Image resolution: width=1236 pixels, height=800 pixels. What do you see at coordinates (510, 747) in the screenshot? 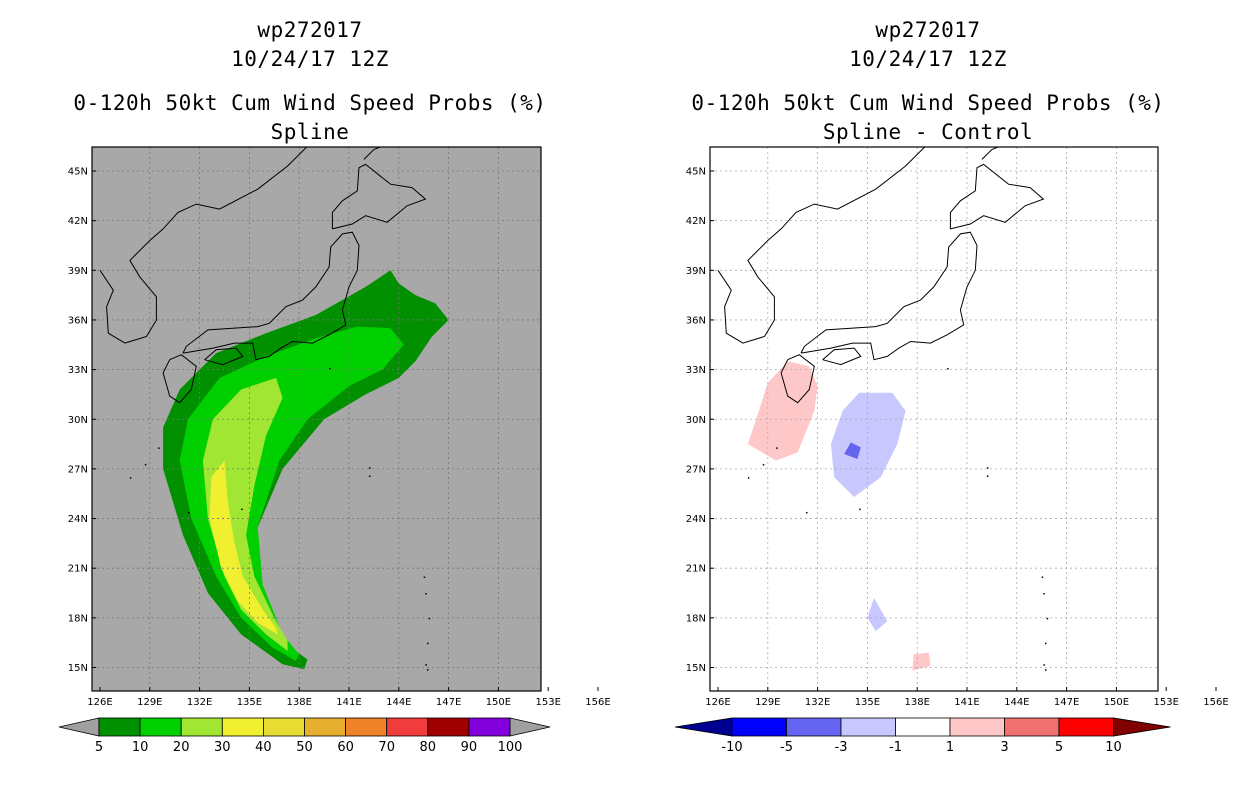
I see `colorbar-label: 100` at bounding box center [510, 747].